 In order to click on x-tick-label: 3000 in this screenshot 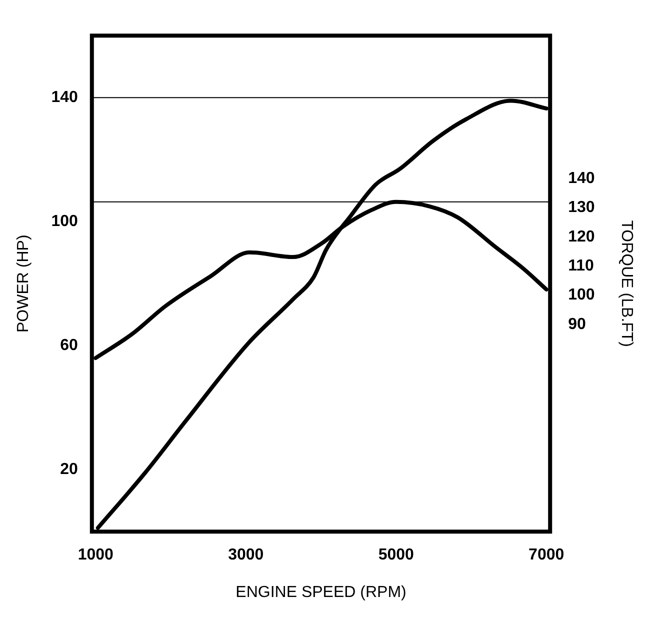, I will do `click(246, 555)`.